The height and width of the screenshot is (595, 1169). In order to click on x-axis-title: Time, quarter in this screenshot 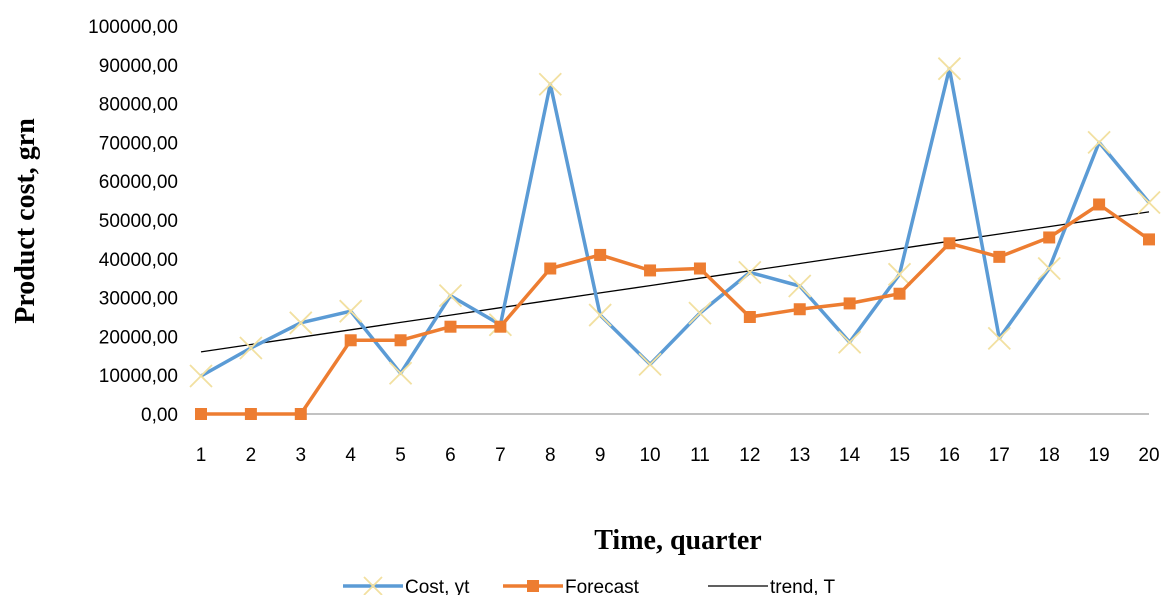, I will do `click(677, 540)`.